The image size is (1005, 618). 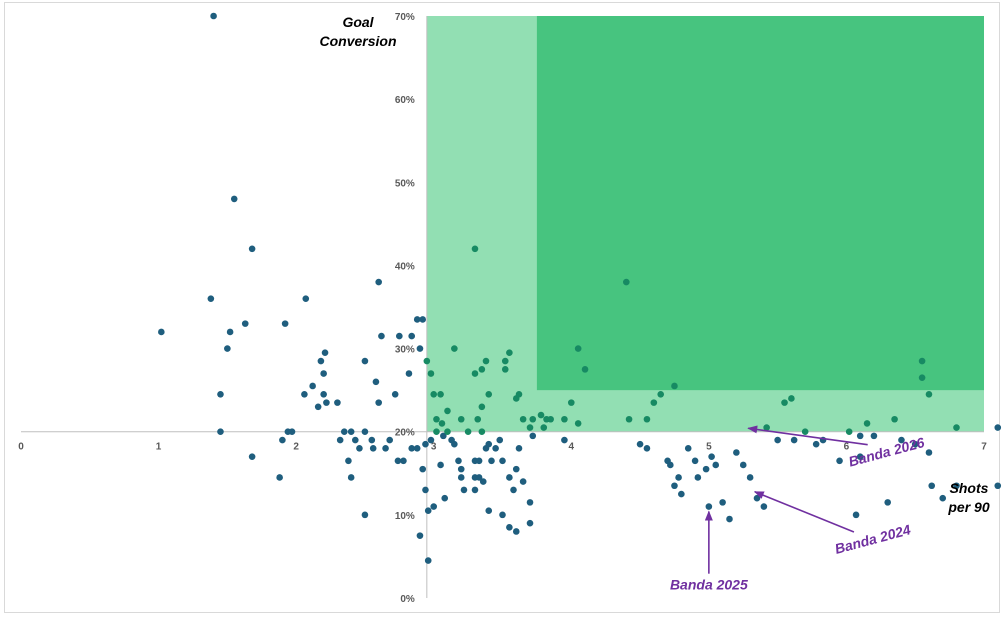 What do you see at coordinates (405, 433) in the screenshot?
I see `y-tick-label: 20%` at bounding box center [405, 433].